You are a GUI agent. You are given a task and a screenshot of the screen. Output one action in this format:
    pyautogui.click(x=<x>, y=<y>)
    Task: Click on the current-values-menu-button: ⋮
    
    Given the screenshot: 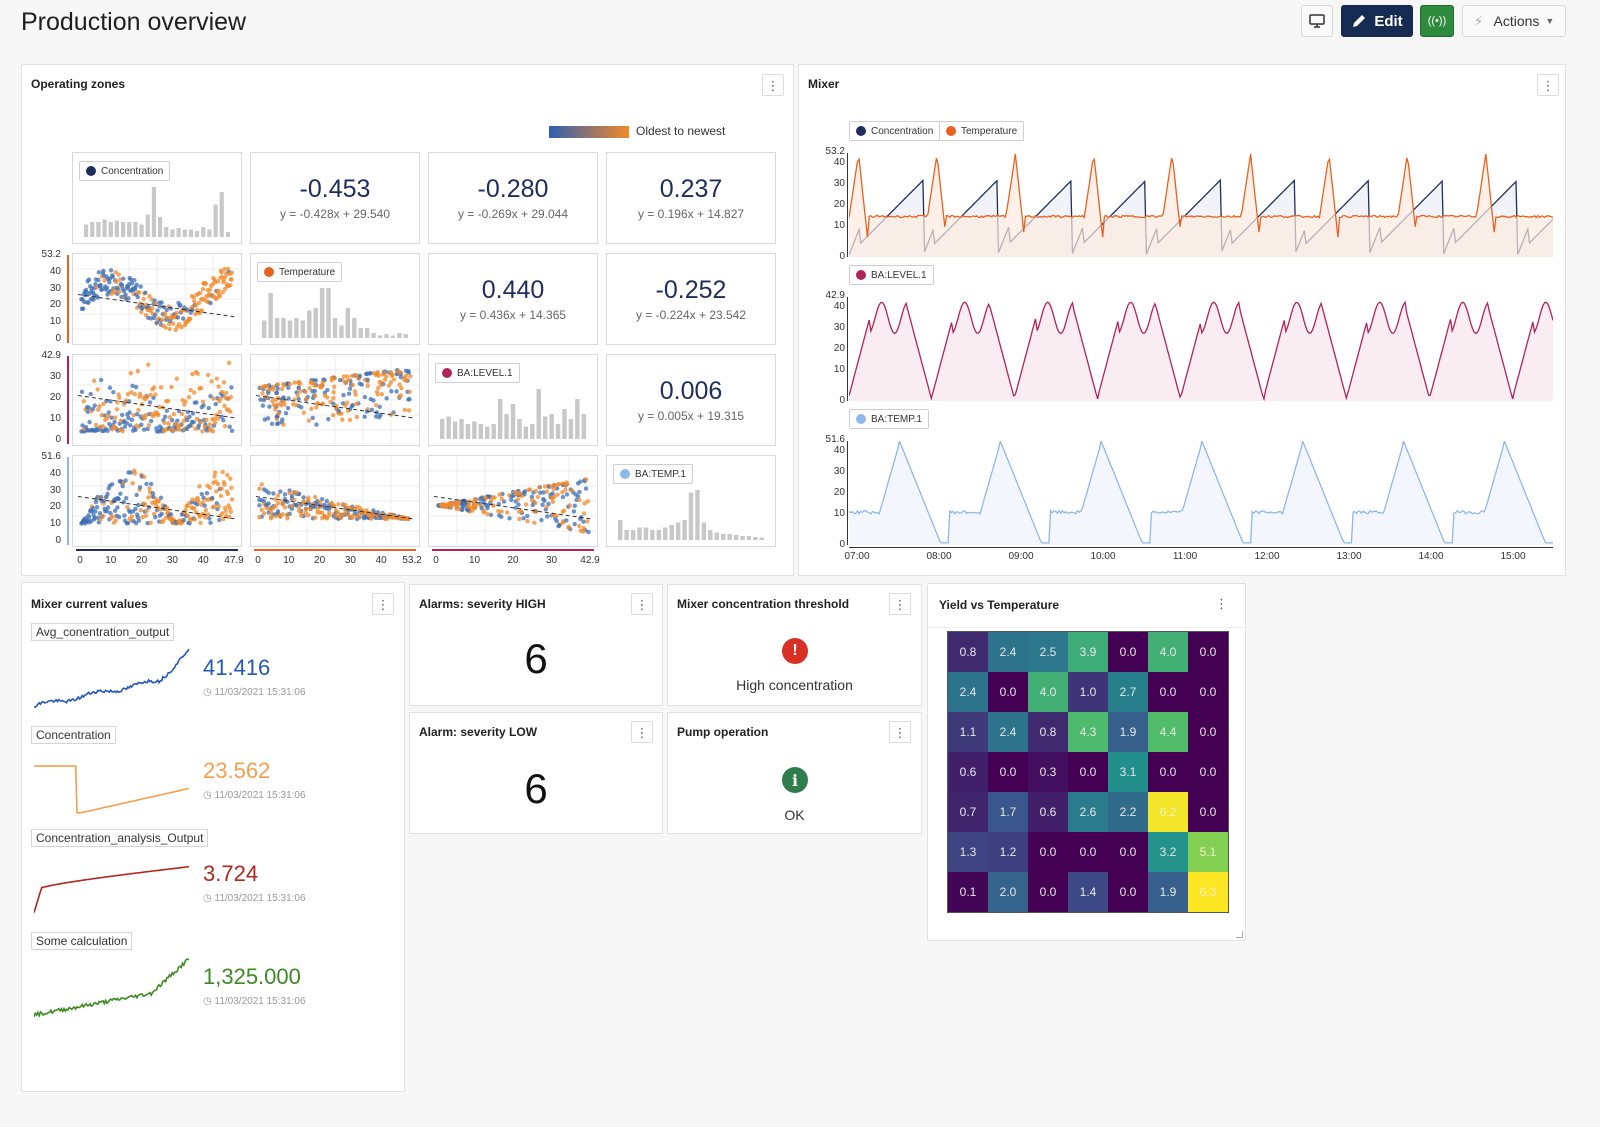 What is the action you would take?
    pyautogui.click(x=383, y=604)
    